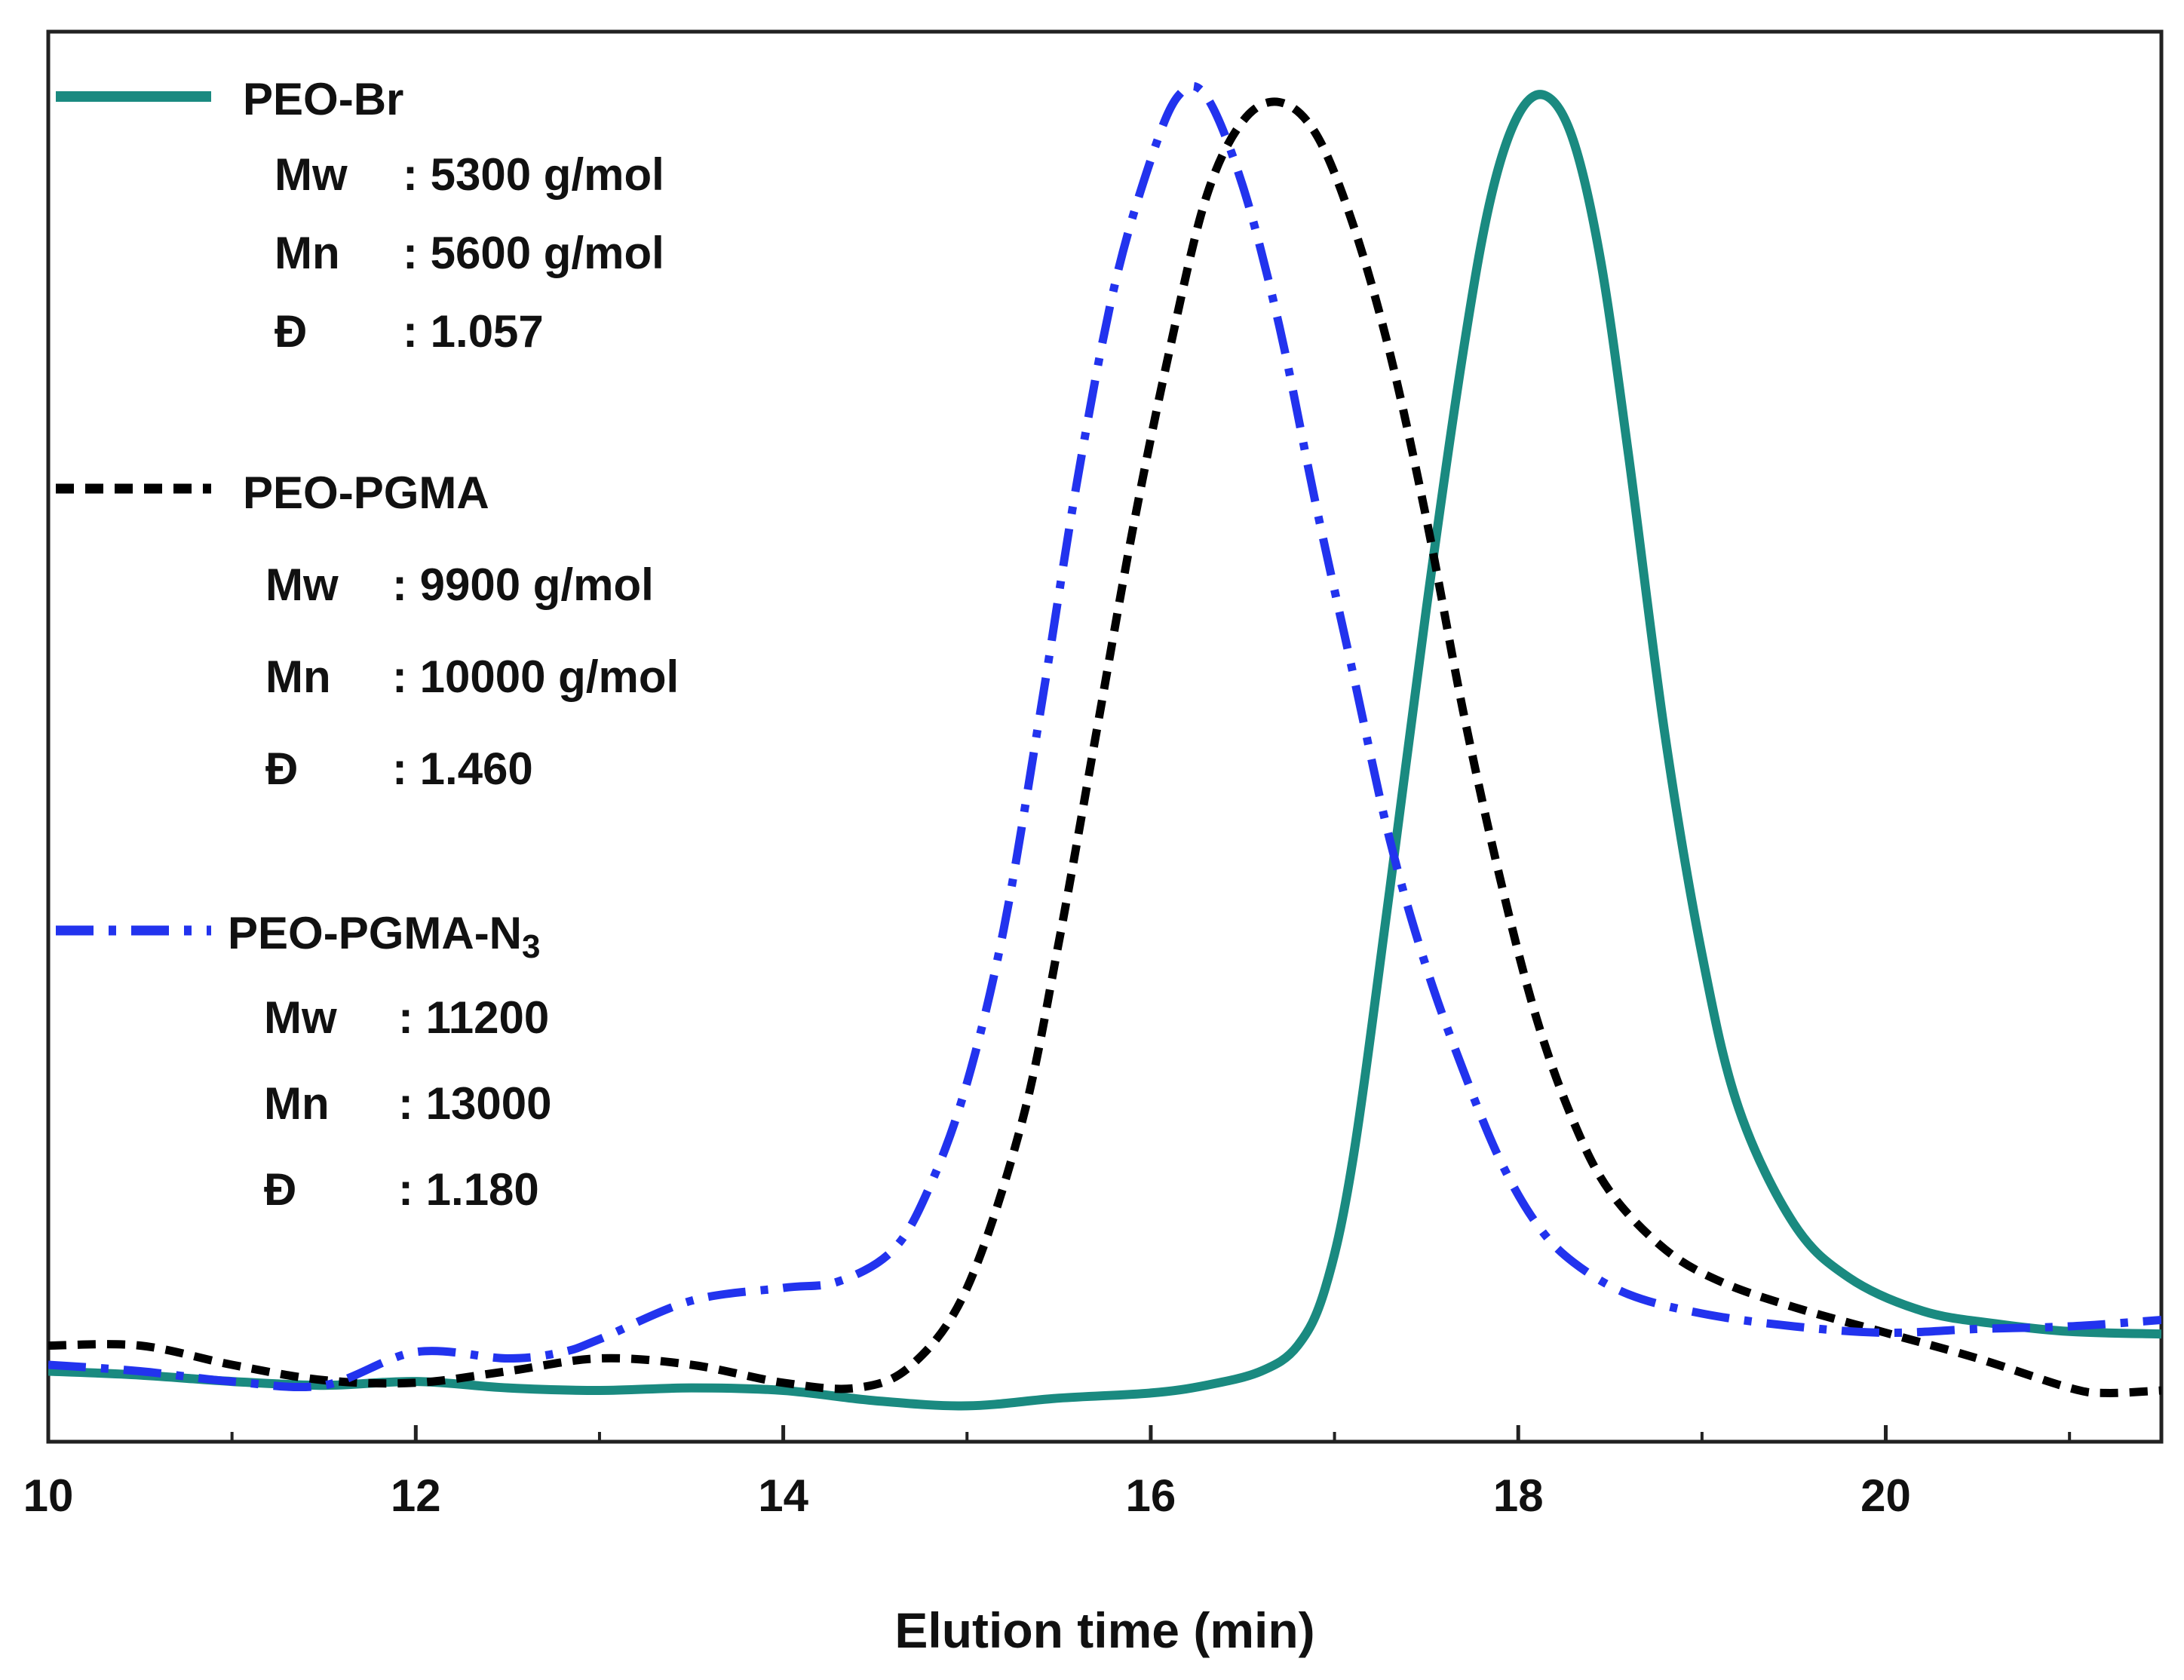 The width and height of the screenshot is (2184, 1680). I want to click on legend-stat-value: : 1.460, so click(462, 768).